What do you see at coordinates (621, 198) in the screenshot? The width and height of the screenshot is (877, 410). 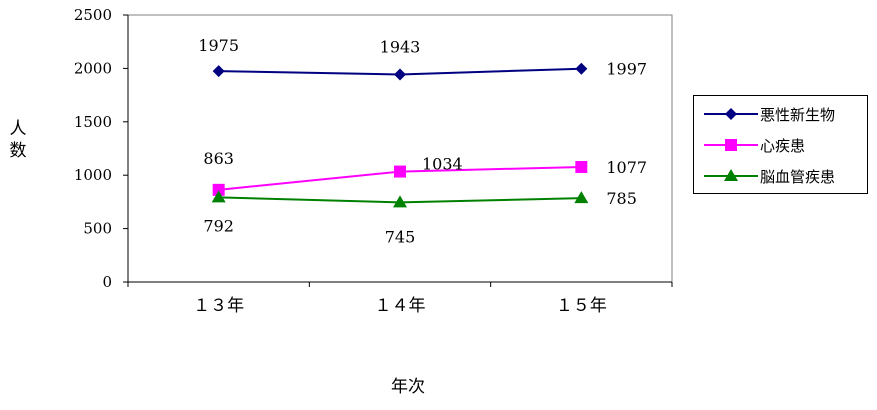 I see `data-label-2-2: 785` at bounding box center [621, 198].